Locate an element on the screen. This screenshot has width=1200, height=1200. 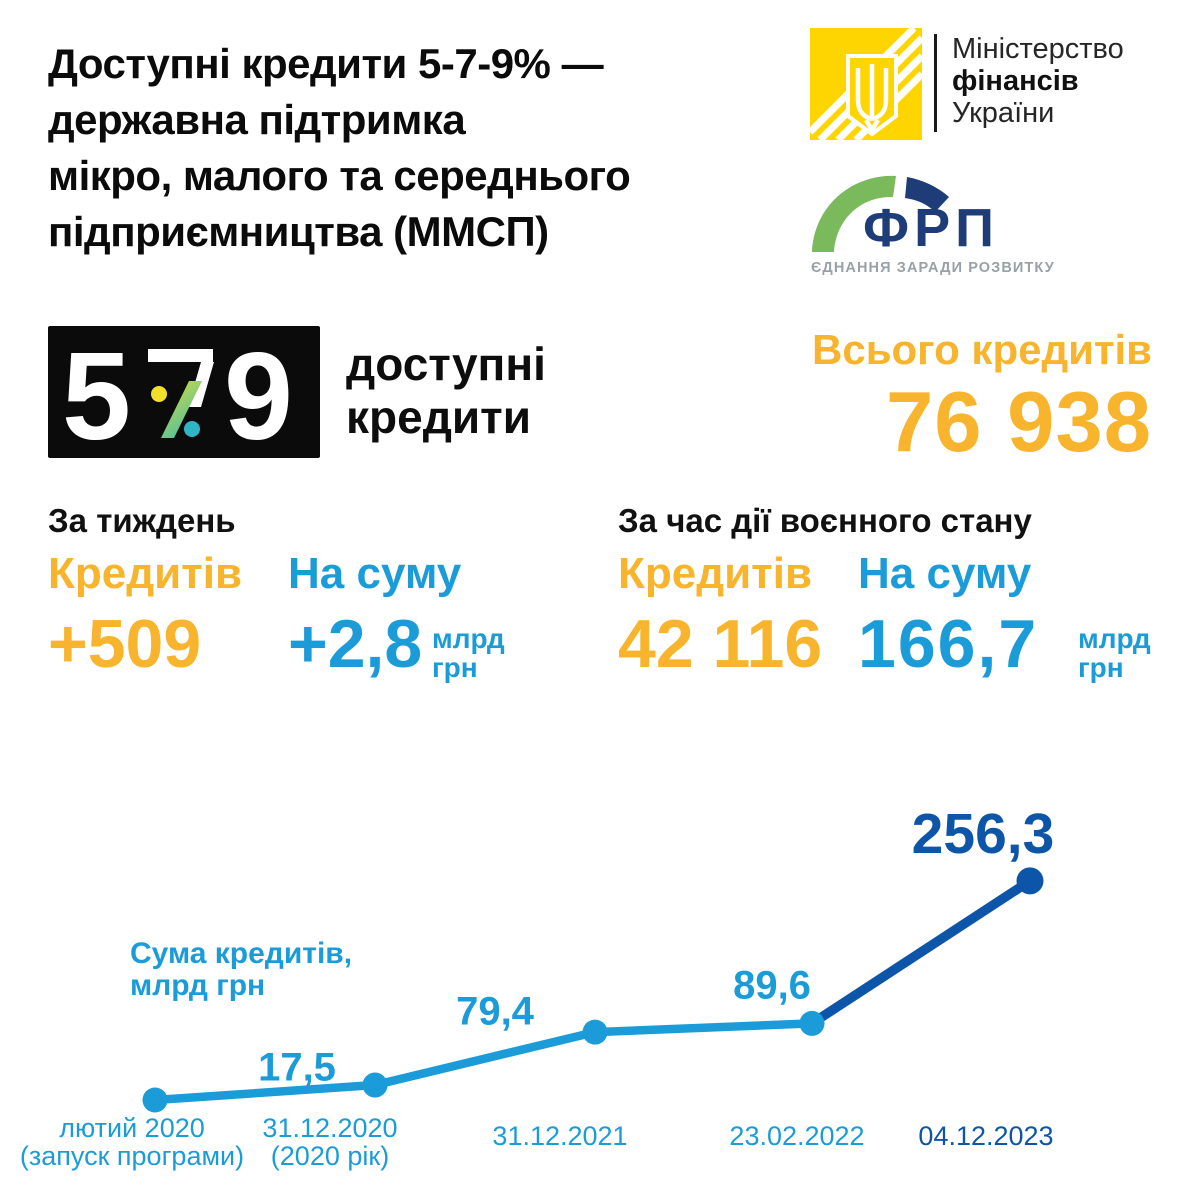
point-label-2022: 89,6 is located at coordinates (772, 985).